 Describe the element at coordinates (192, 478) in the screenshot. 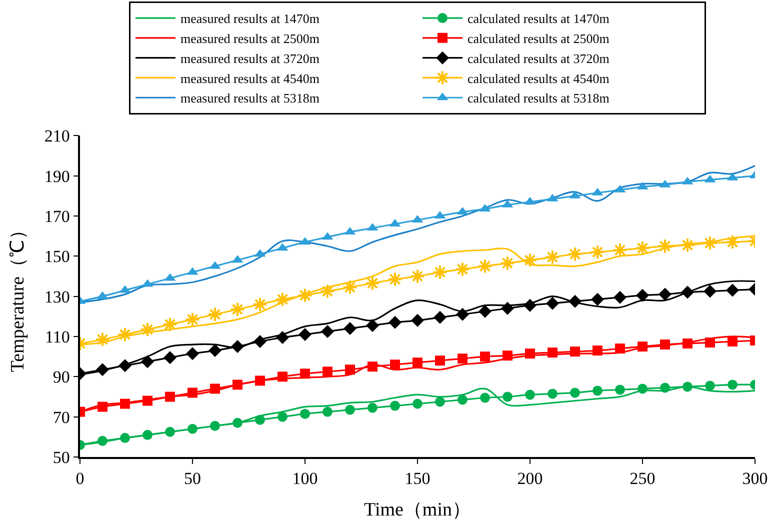

I see `x-tick-label: 50` at that location.